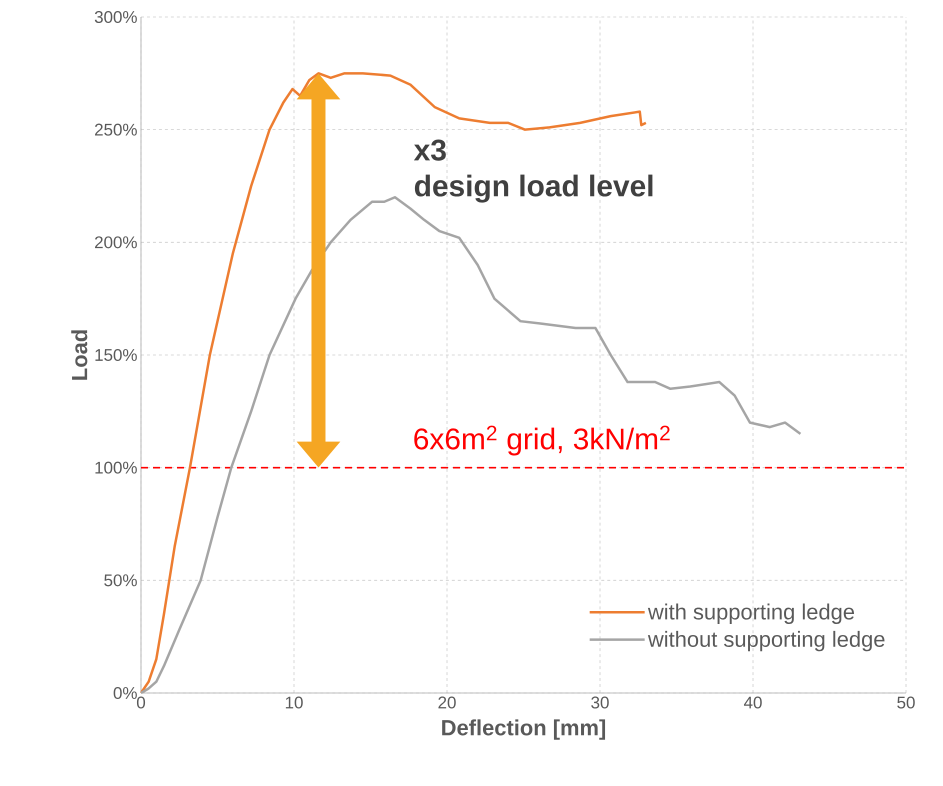 The width and height of the screenshot is (943, 786). I want to click on y-tick-label: 200%, so click(116, 242).